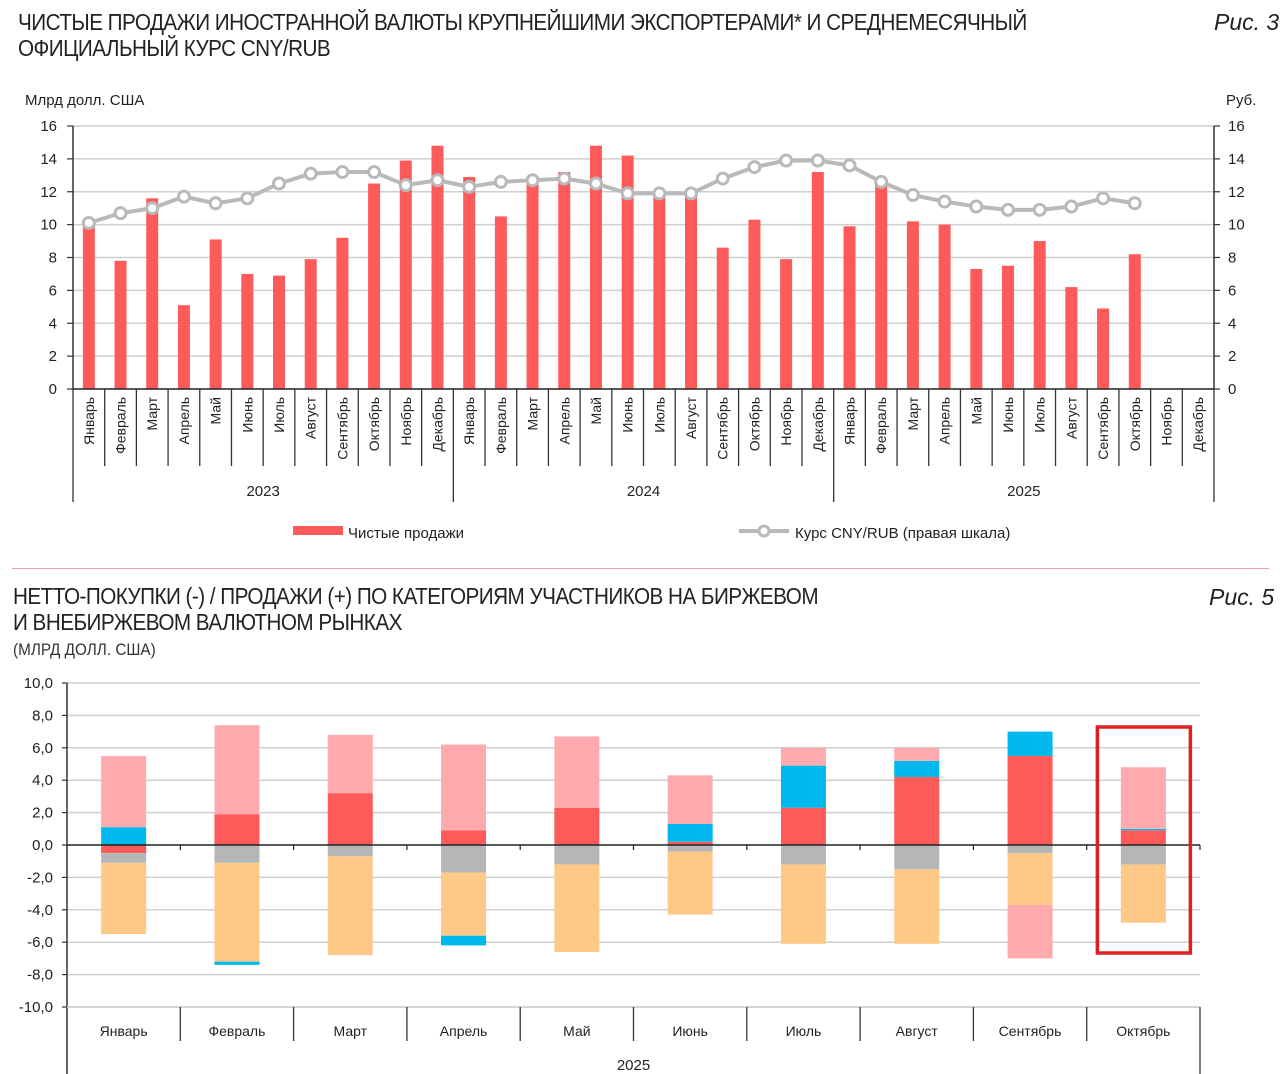 This screenshot has width=1280, height=1074. I want to click on right-tick-label: 16, so click(1236, 126).